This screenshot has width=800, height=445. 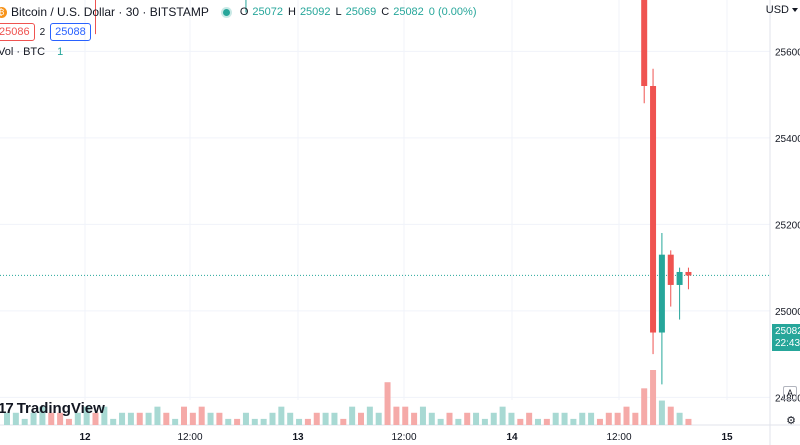 I want to click on time-tick: 15, so click(x=727, y=437).